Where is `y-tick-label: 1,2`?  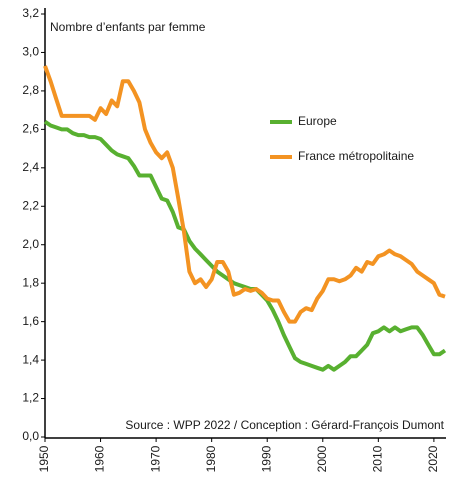 y-tick-label: 1,2 is located at coordinates (30, 398).